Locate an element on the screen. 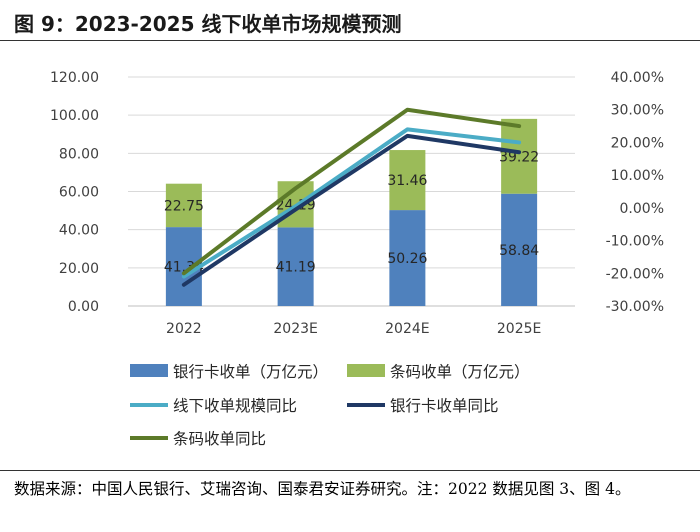 The height and width of the screenshot is (532, 700). legend-label: 银行卡收单（万亿元） is located at coordinates (250, 372).